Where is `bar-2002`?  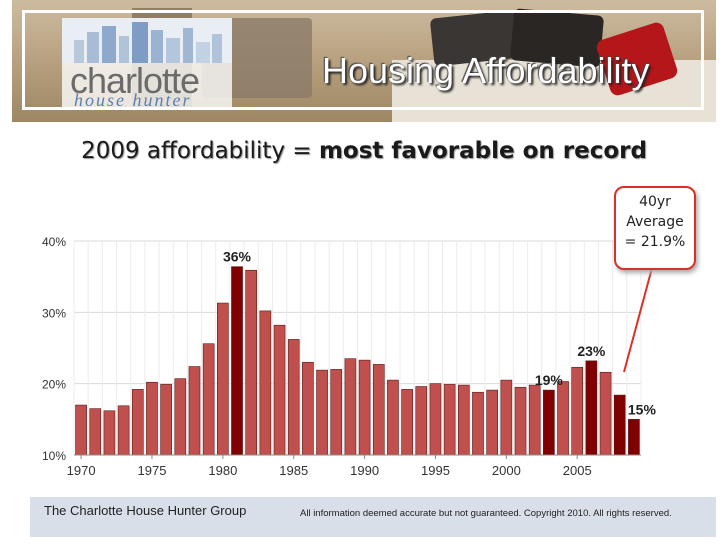
bar-2002 is located at coordinates (534, 420).